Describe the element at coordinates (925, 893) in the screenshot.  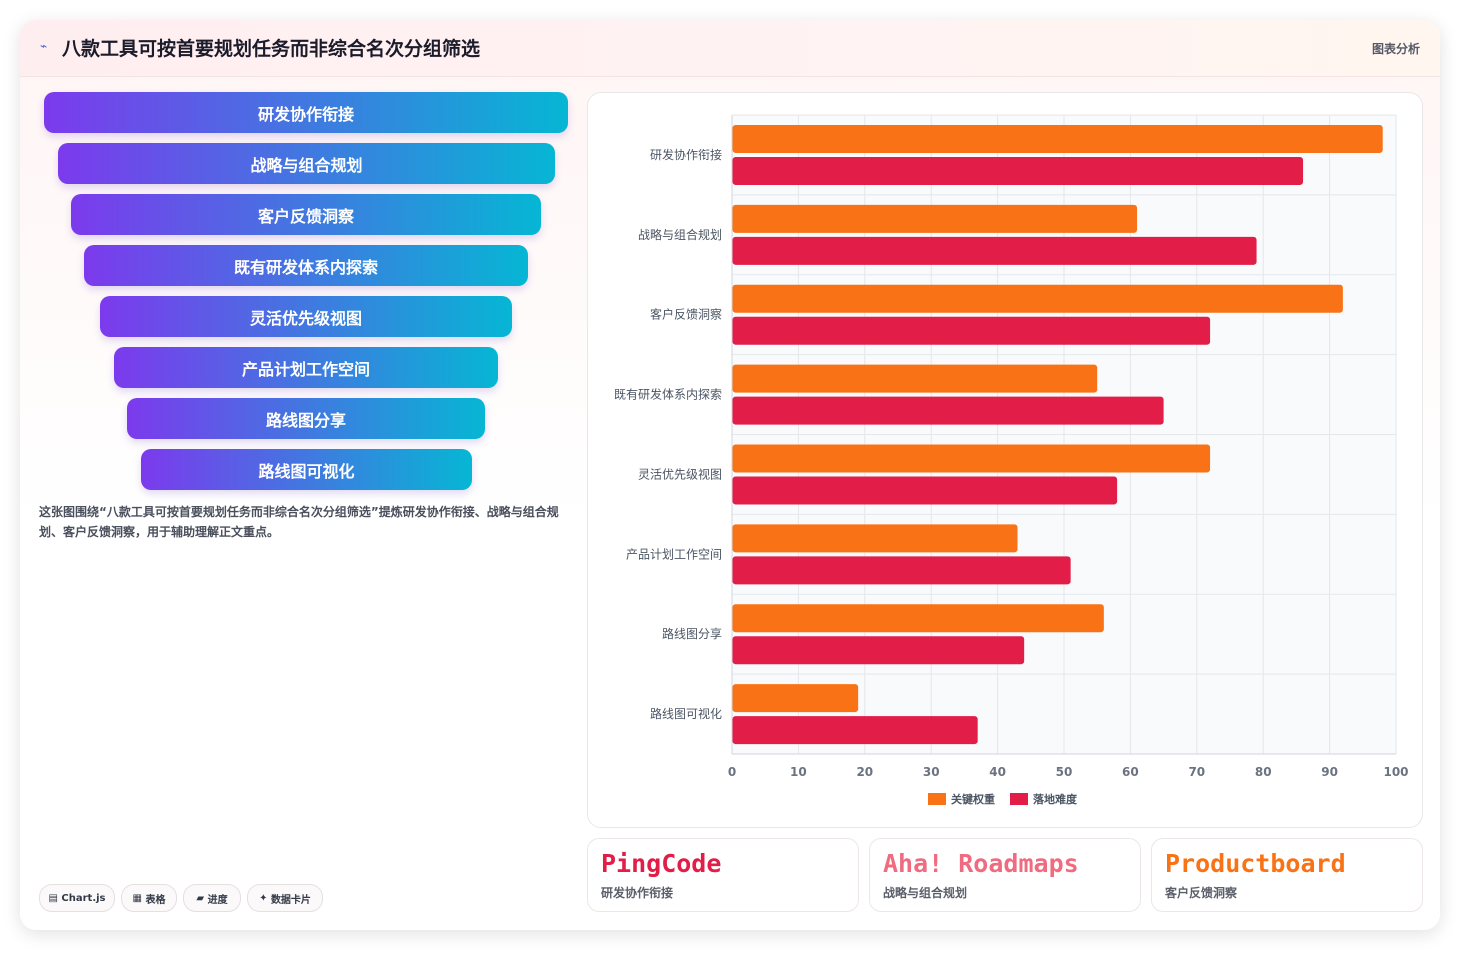
I see `brand-sub: 战略与组合规划` at that location.